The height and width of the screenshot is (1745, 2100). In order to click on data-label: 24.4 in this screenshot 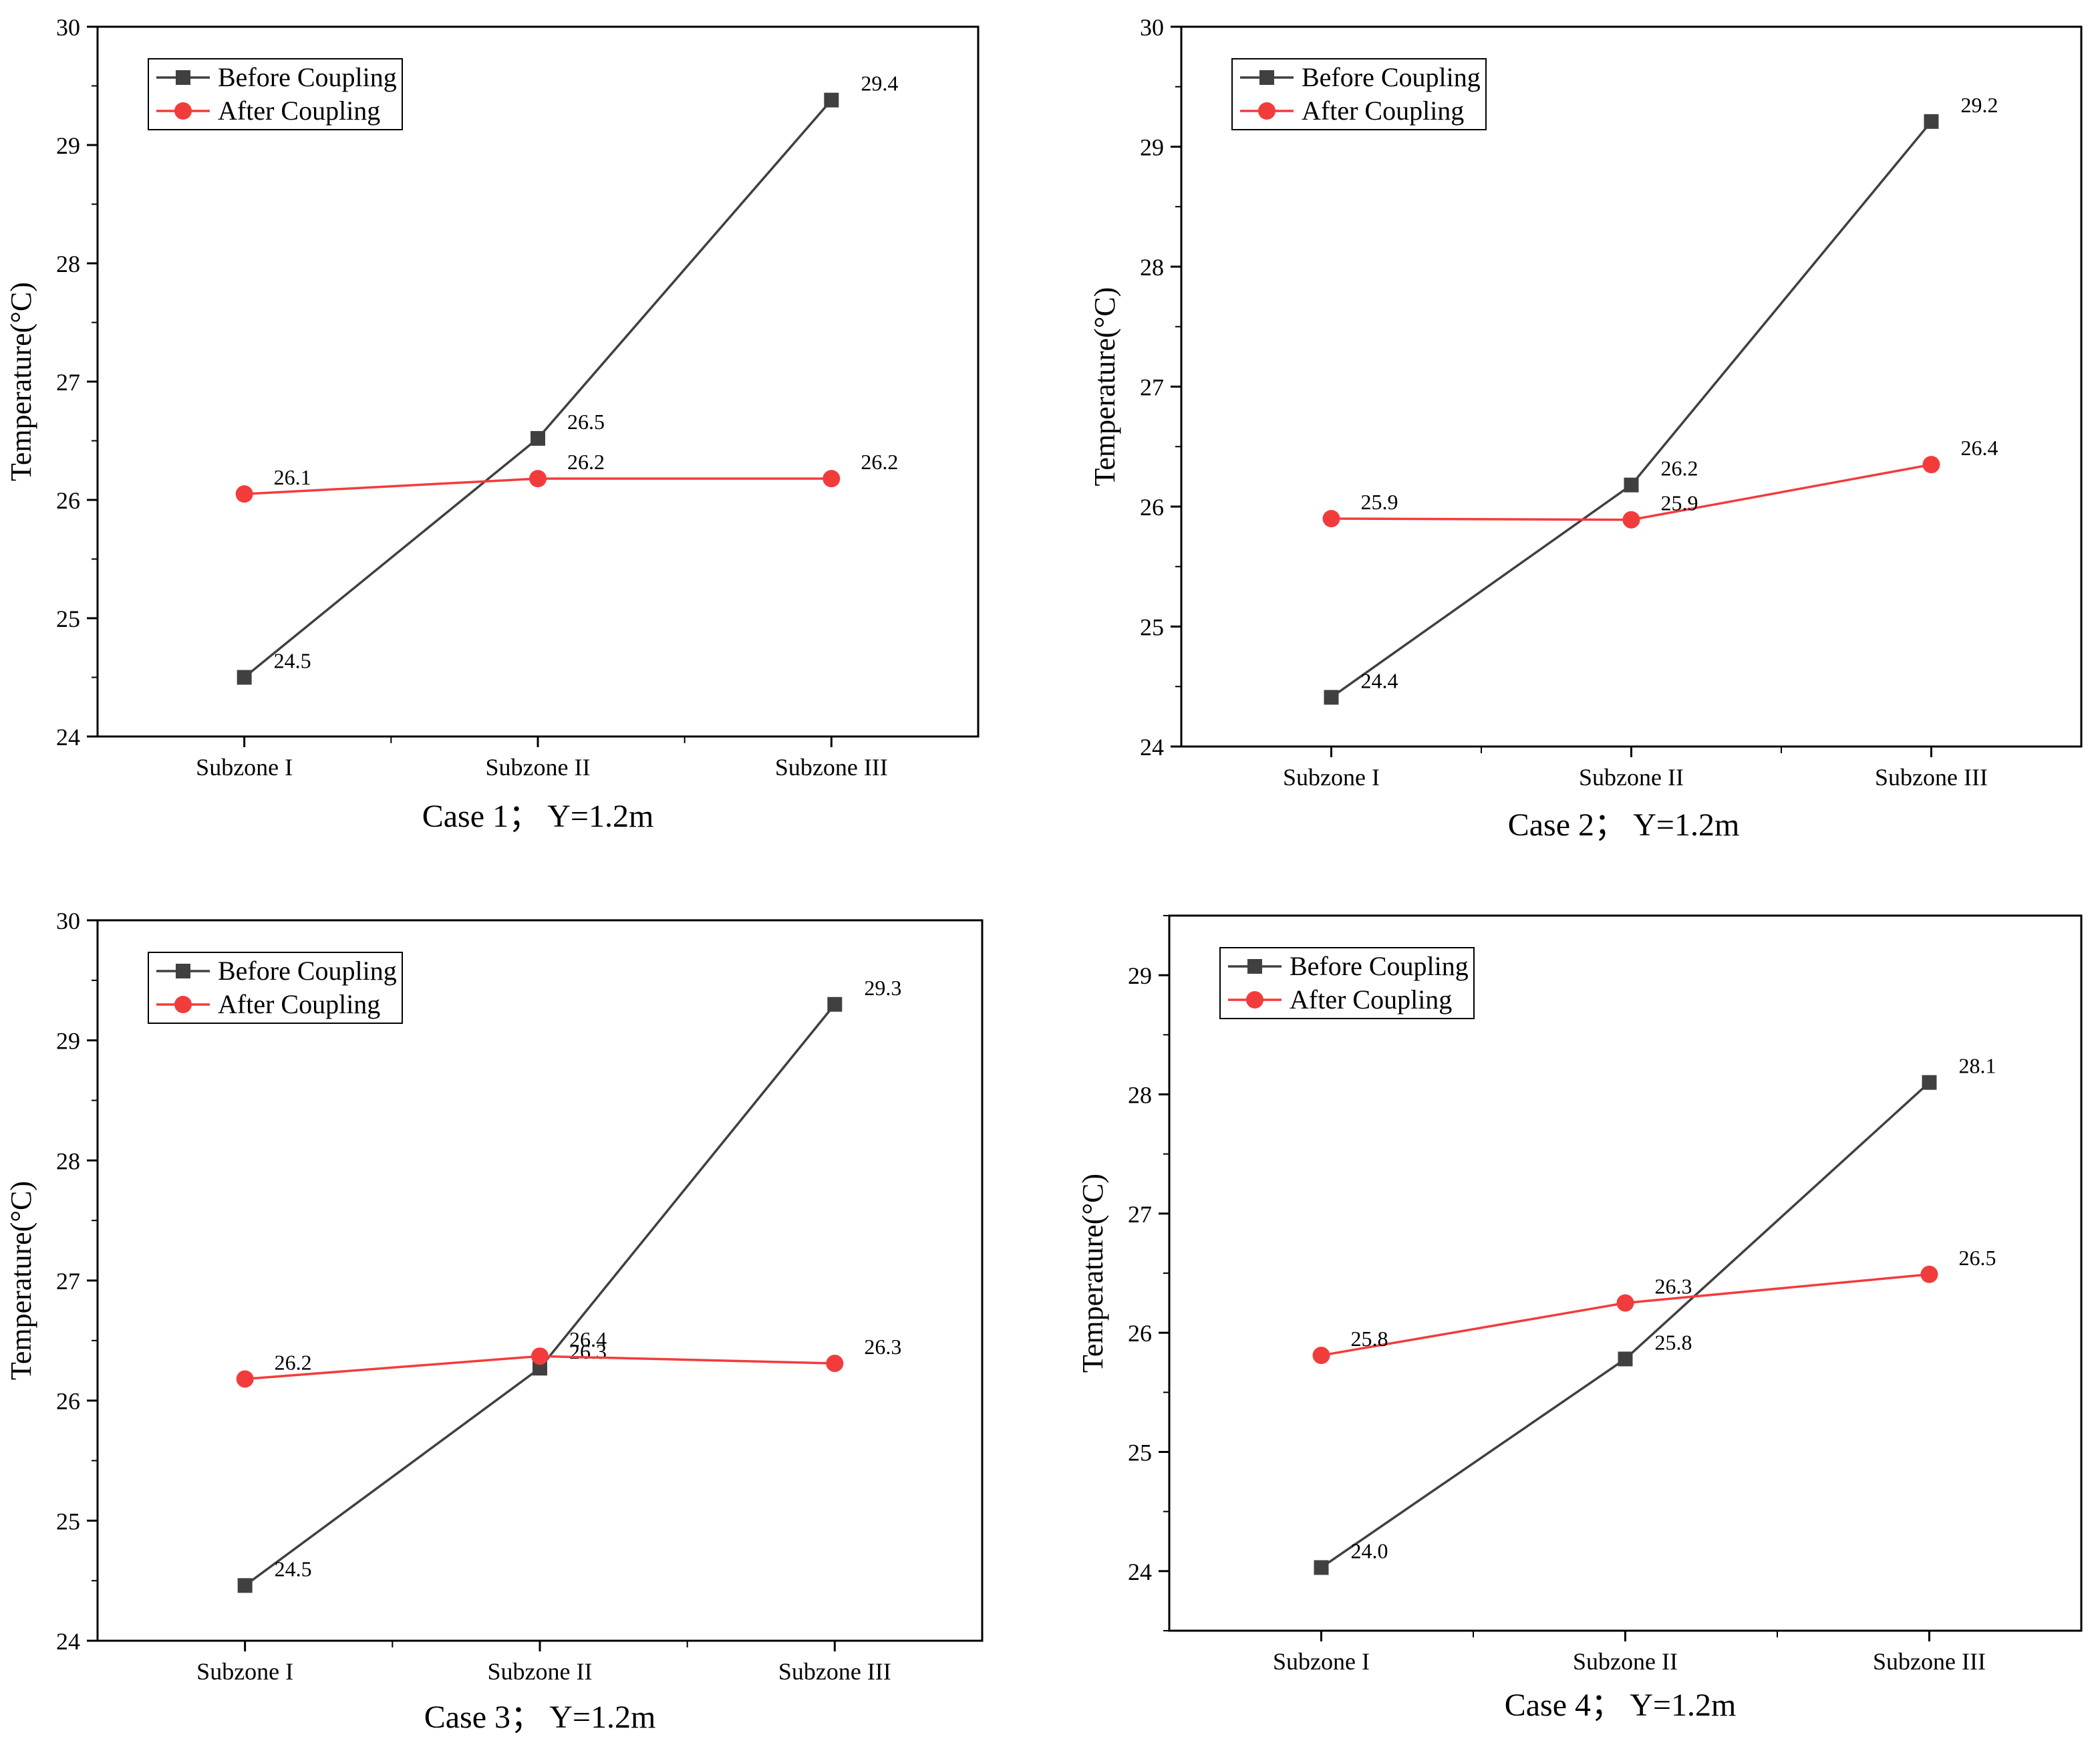, I will do `click(1379, 680)`.